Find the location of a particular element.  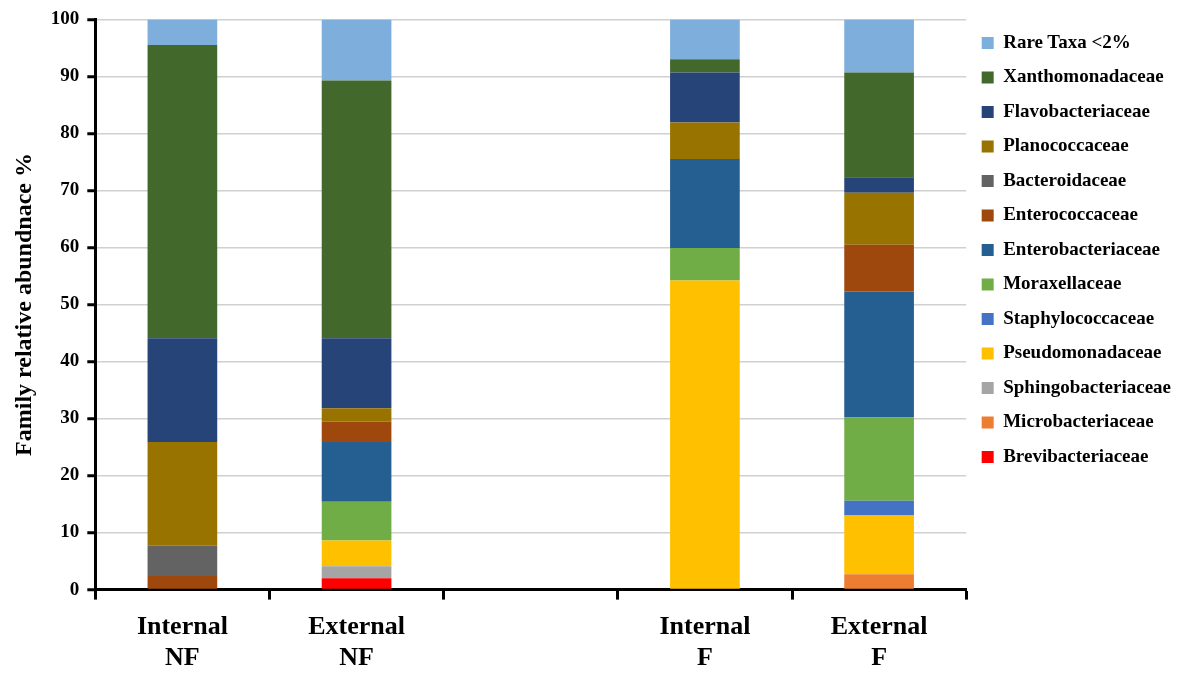

x-tick-label: Internal NF is located at coordinates (182, 641).